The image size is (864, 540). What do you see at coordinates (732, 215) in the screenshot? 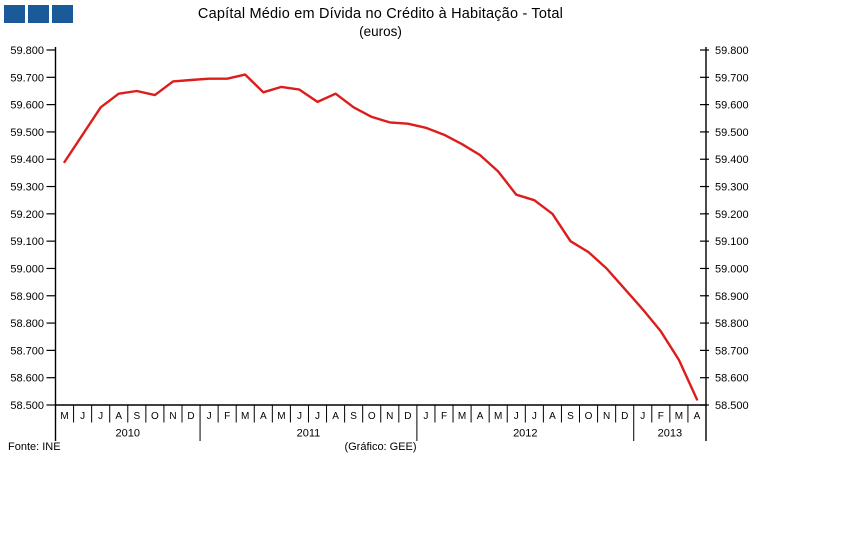
I see `y-tick-label-right: 59.200` at bounding box center [732, 215].